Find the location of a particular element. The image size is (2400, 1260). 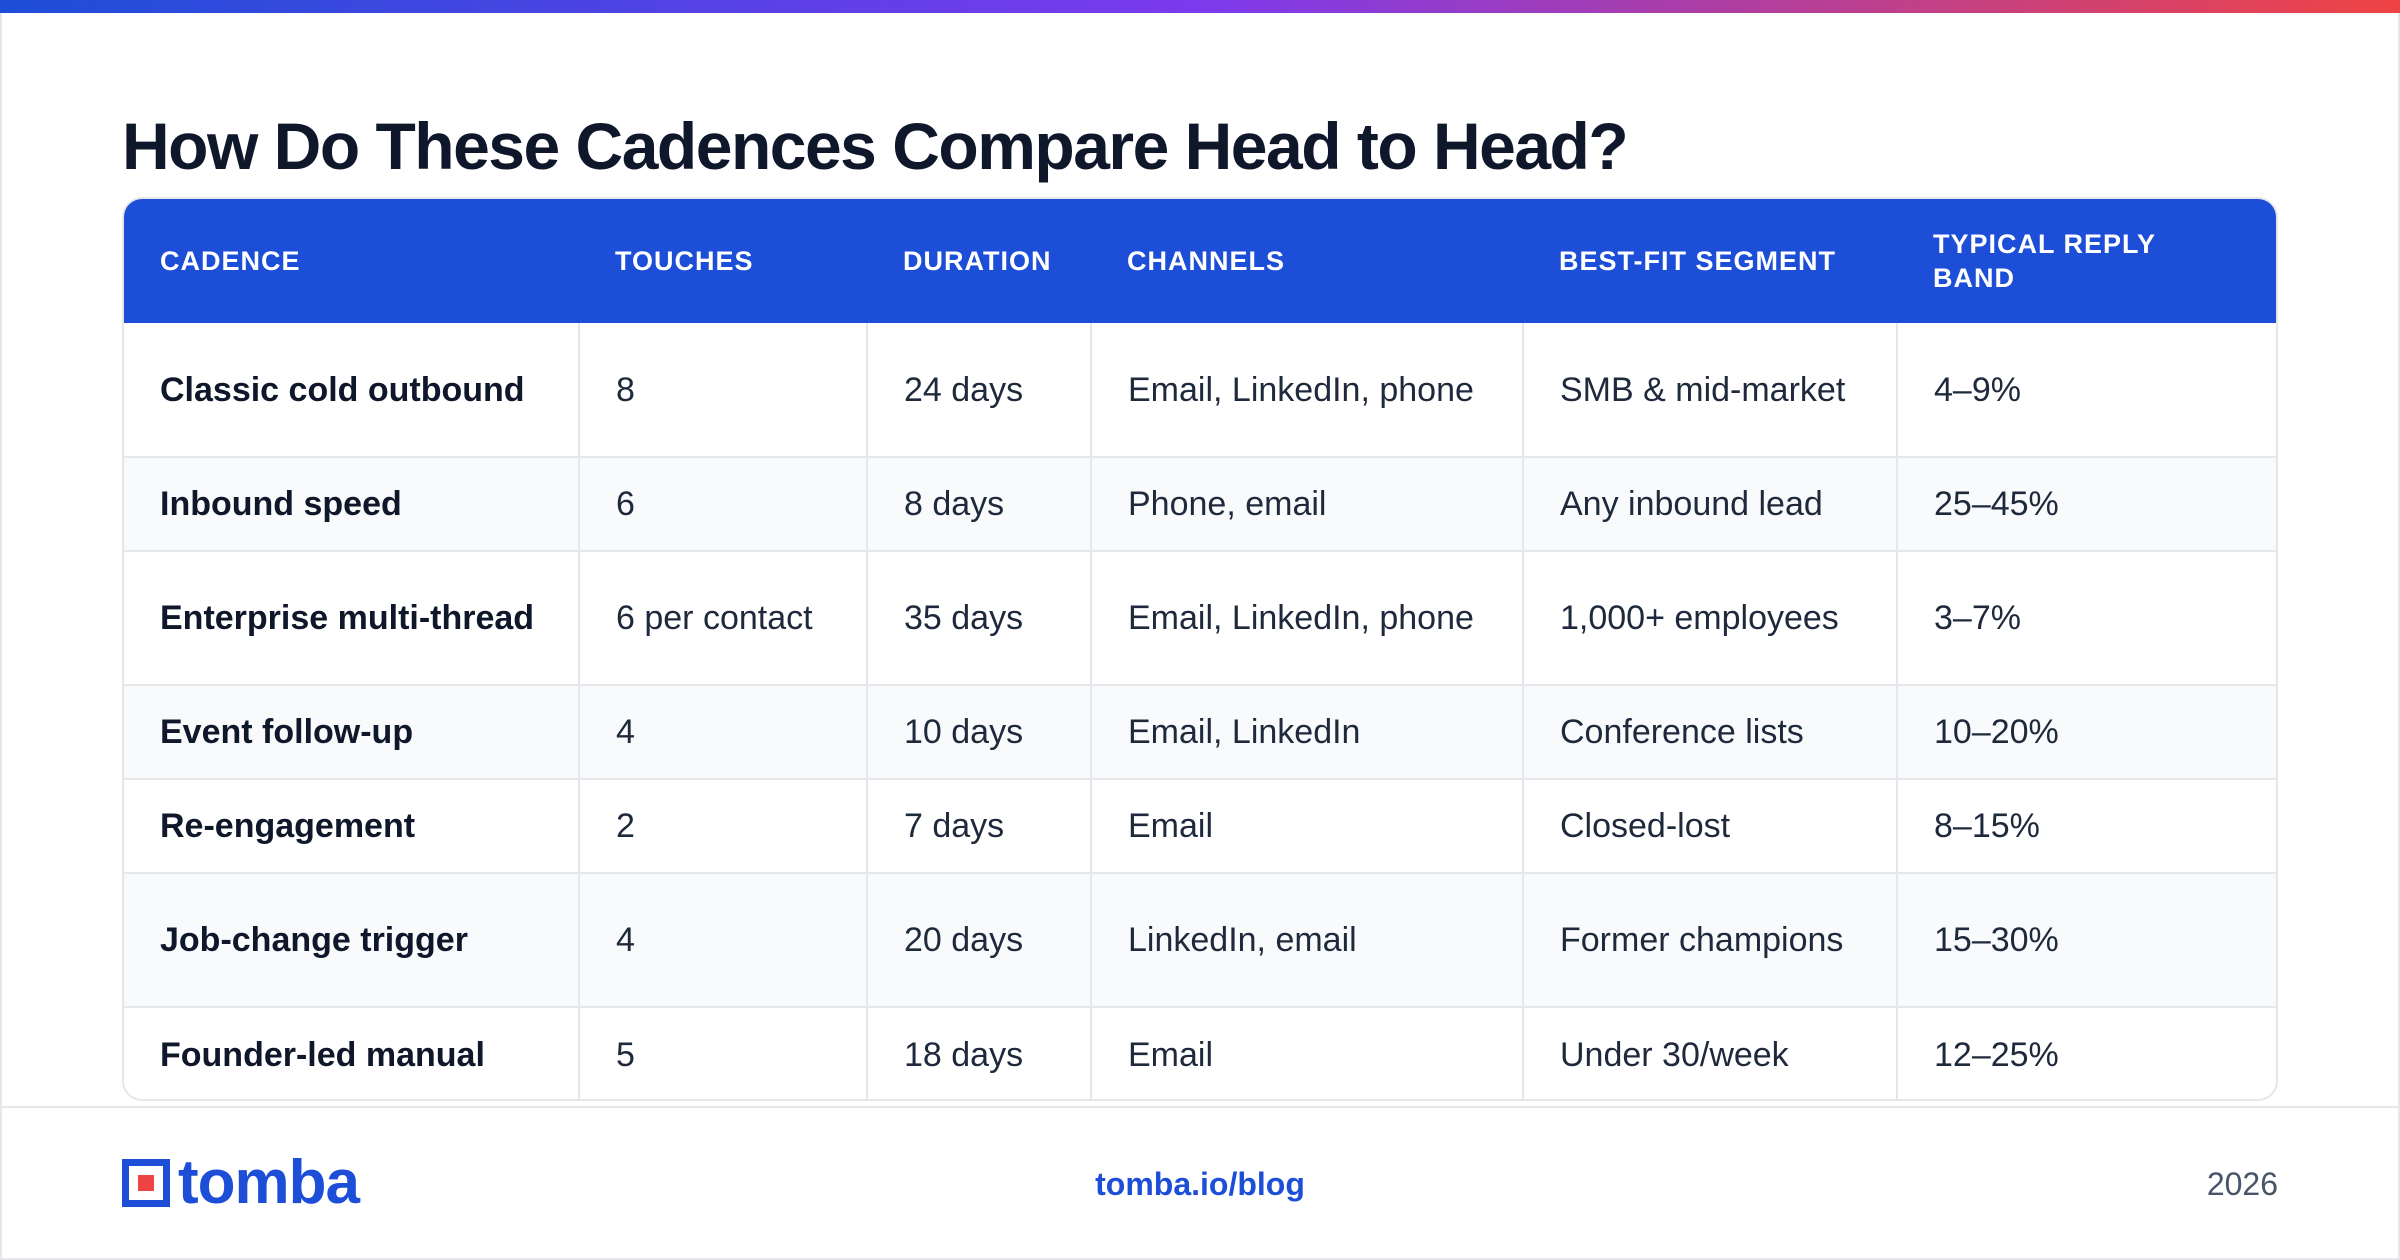

top-gradient-bar is located at coordinates (1200, 6).